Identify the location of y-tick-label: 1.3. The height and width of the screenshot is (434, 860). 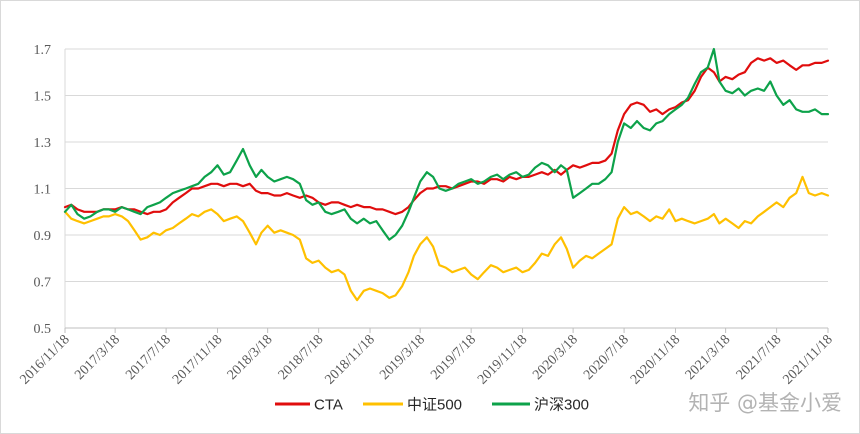
(43, 143).